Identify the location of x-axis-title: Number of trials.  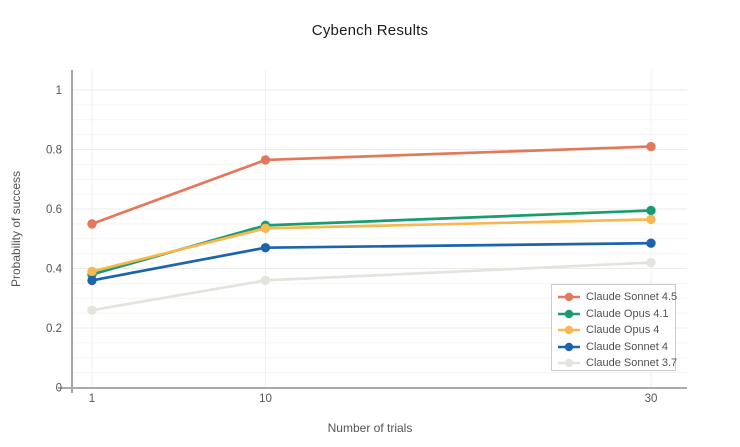
(370, 428).